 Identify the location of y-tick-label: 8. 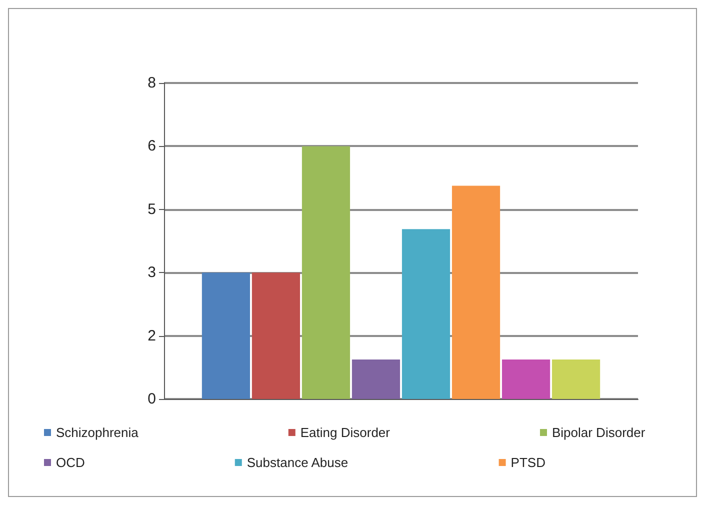
(152, 83).